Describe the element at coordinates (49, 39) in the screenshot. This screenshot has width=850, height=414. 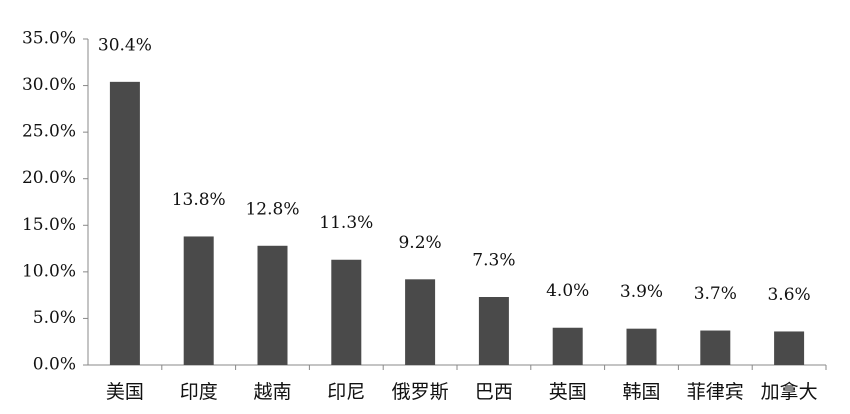
I see `y-tick-label: 35.0%` at that location.